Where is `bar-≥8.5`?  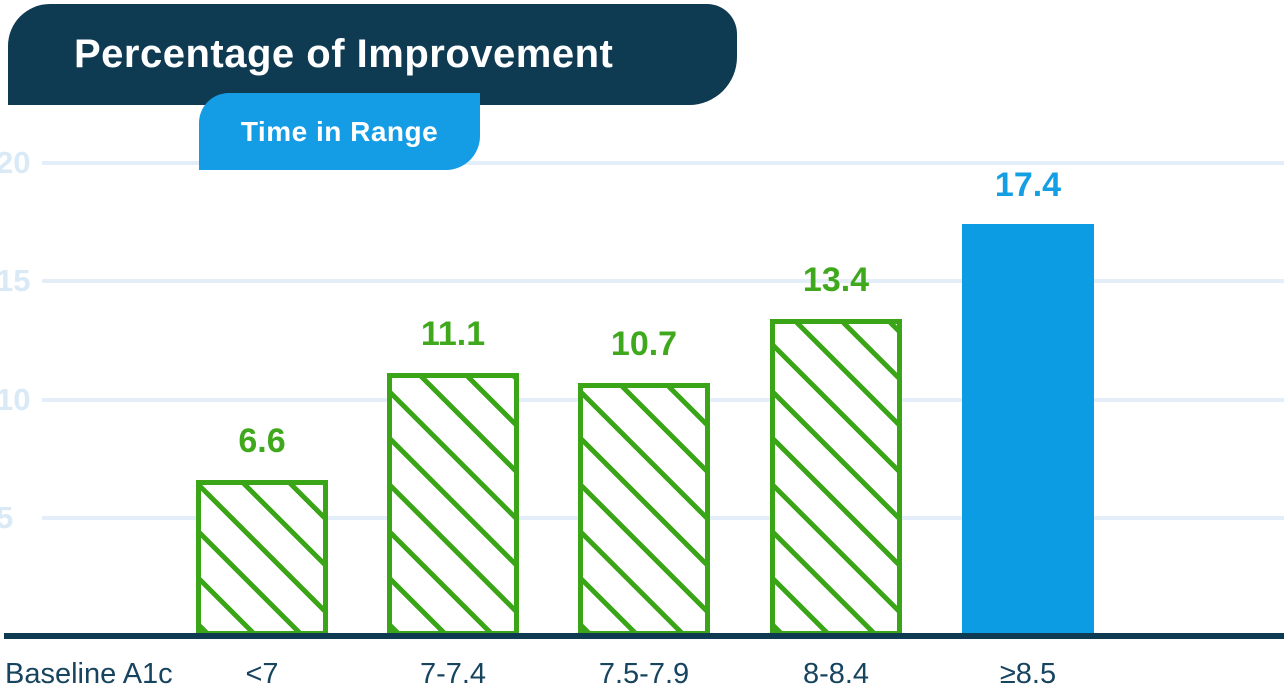 bar-≥8.5 is located at coordinates (1028, 430).